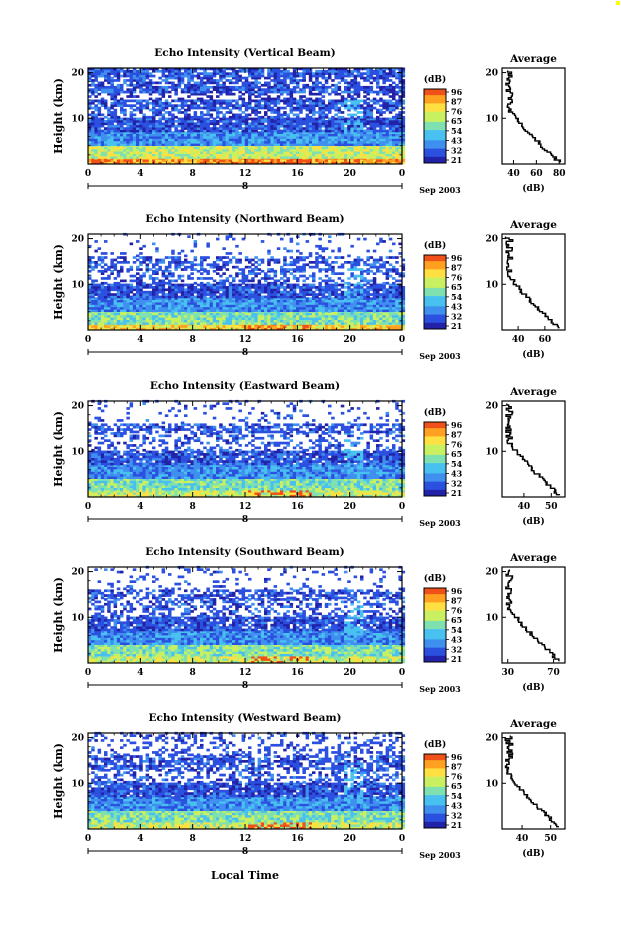 The image size is (621, 929). Describe the element at coordinates (456, 150) in the screenshot. I see `colorbar-tick-label: 32` at that location.